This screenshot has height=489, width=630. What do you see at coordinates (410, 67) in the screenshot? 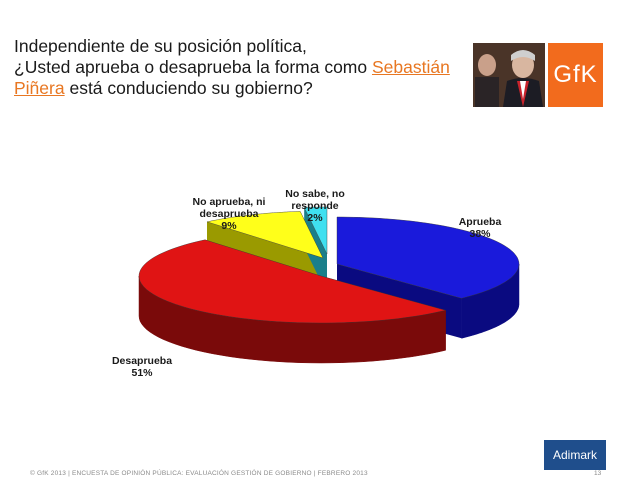
I see `title-name-first: Sebastián` at bounding box center [410, 67].